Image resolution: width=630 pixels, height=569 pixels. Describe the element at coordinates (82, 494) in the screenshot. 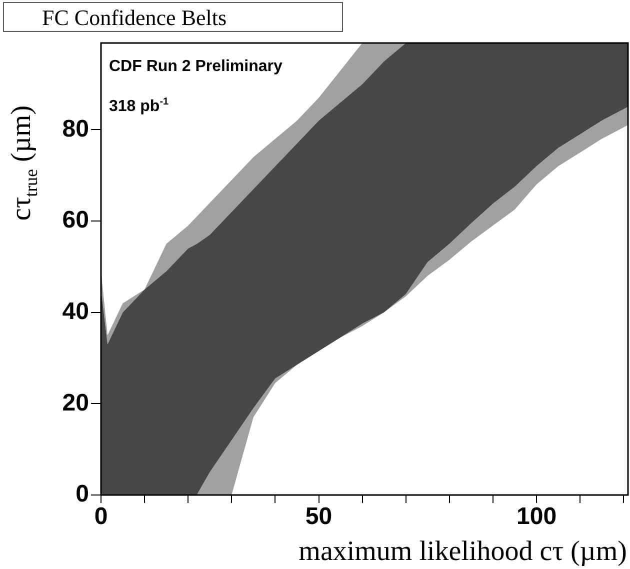

I see `y-tick-label: 0` at that location.